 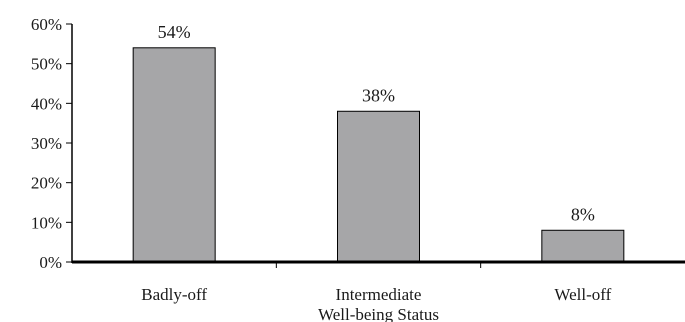 I want to click on data-label: 8%, so click(x=583, y=214).